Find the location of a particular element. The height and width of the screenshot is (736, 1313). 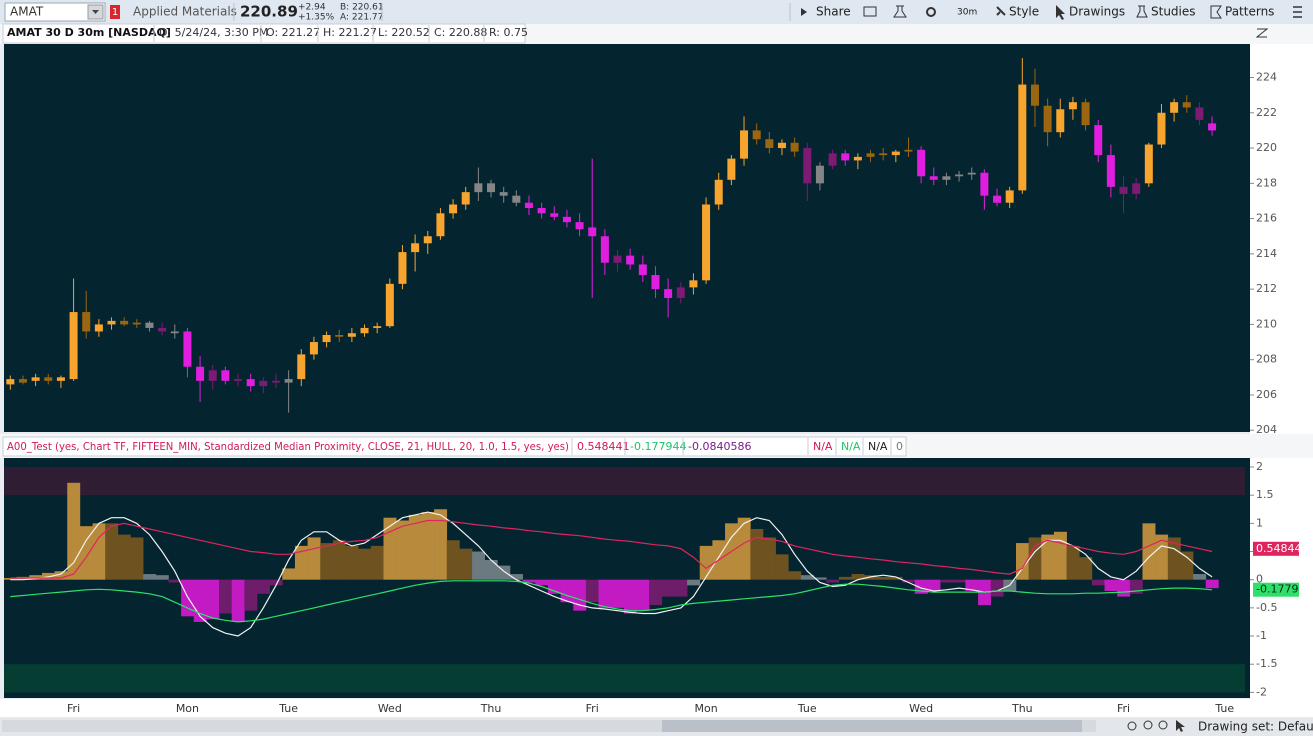

study-status: 0 is located at coordinates (899, 446).